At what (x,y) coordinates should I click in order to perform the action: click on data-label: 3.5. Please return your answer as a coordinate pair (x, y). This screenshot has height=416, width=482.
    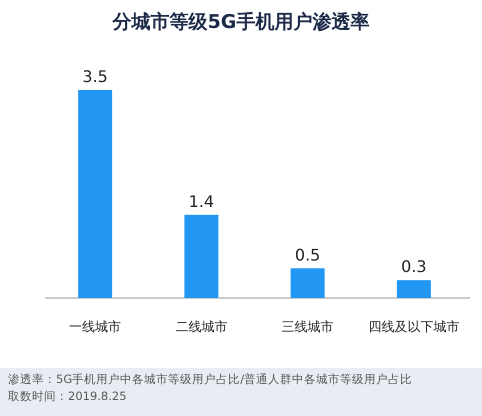
    Looking at the image, I should click on (95, 76).